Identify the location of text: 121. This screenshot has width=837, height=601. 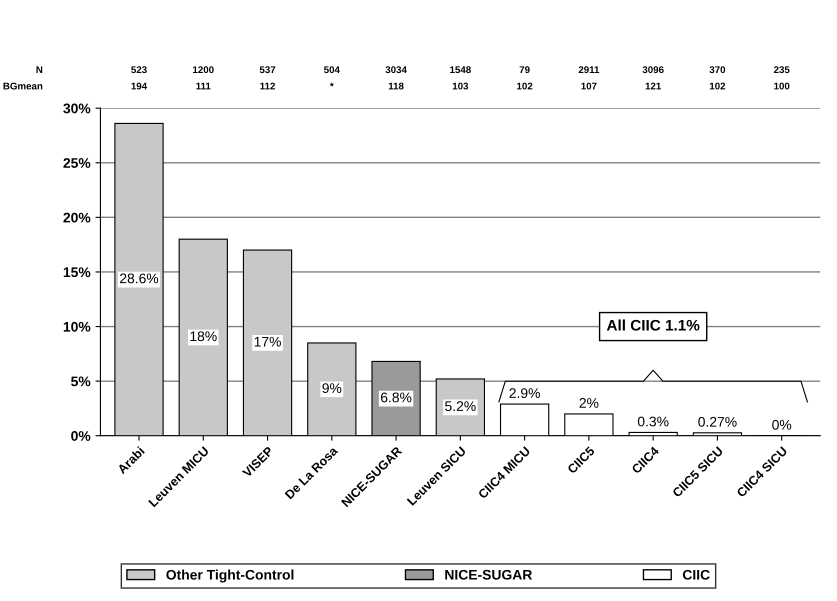
(653, 86).